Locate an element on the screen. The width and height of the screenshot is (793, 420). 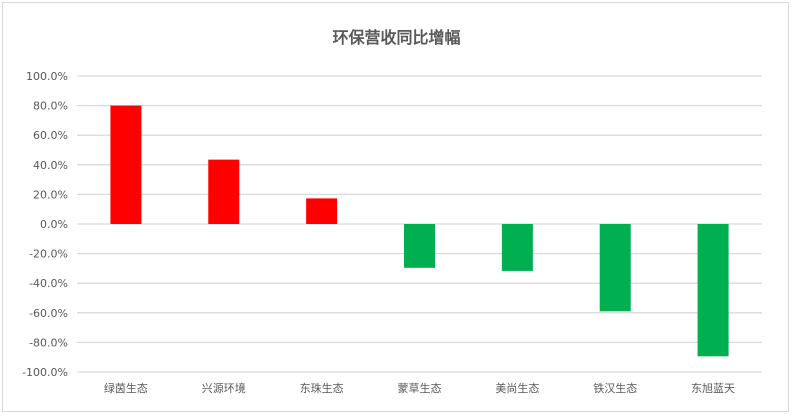
chart-title: 环保营收同比增幅 is located at coordinates (396, 37).